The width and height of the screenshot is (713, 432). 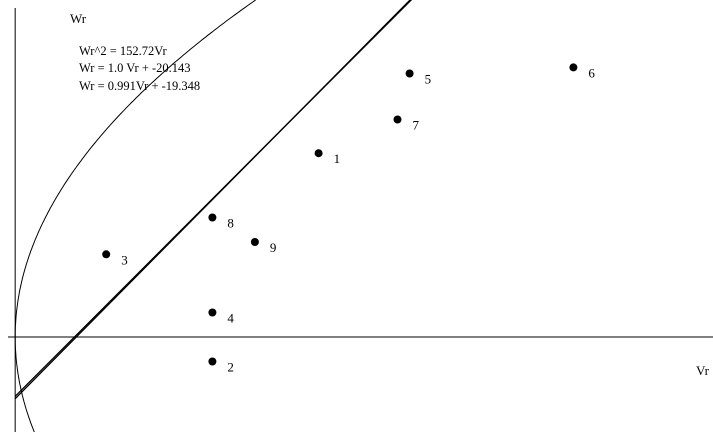 What do you see at coordinates (703, 370) in the screenshot?
I see `x-axis-title: Vr` at bounding box center [703, 370].